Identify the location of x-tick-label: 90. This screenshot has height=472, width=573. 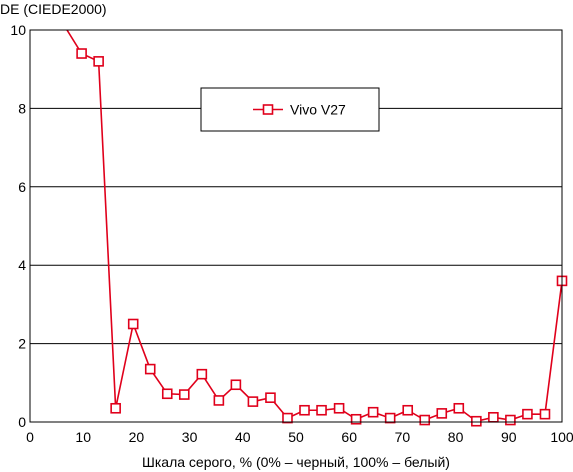
(509, 437).